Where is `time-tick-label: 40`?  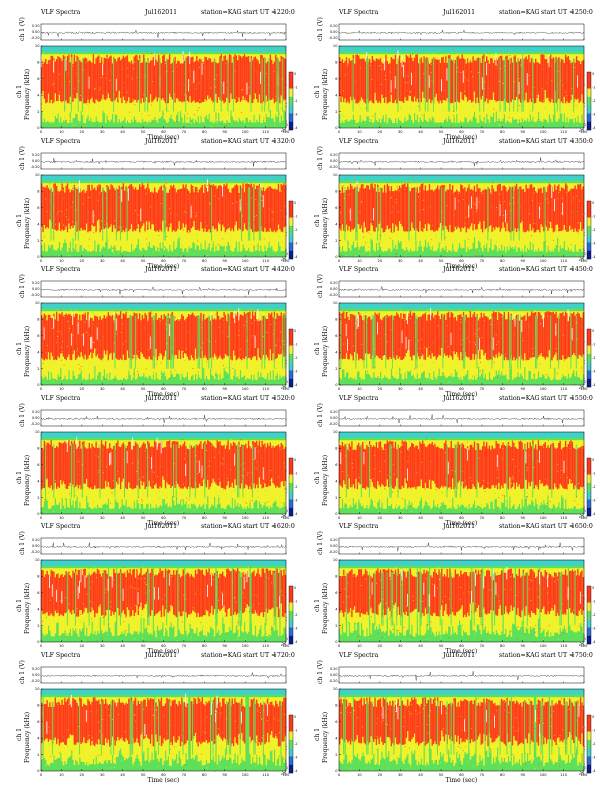 time-tick-label: 40 is located at coordinates (420, 132).